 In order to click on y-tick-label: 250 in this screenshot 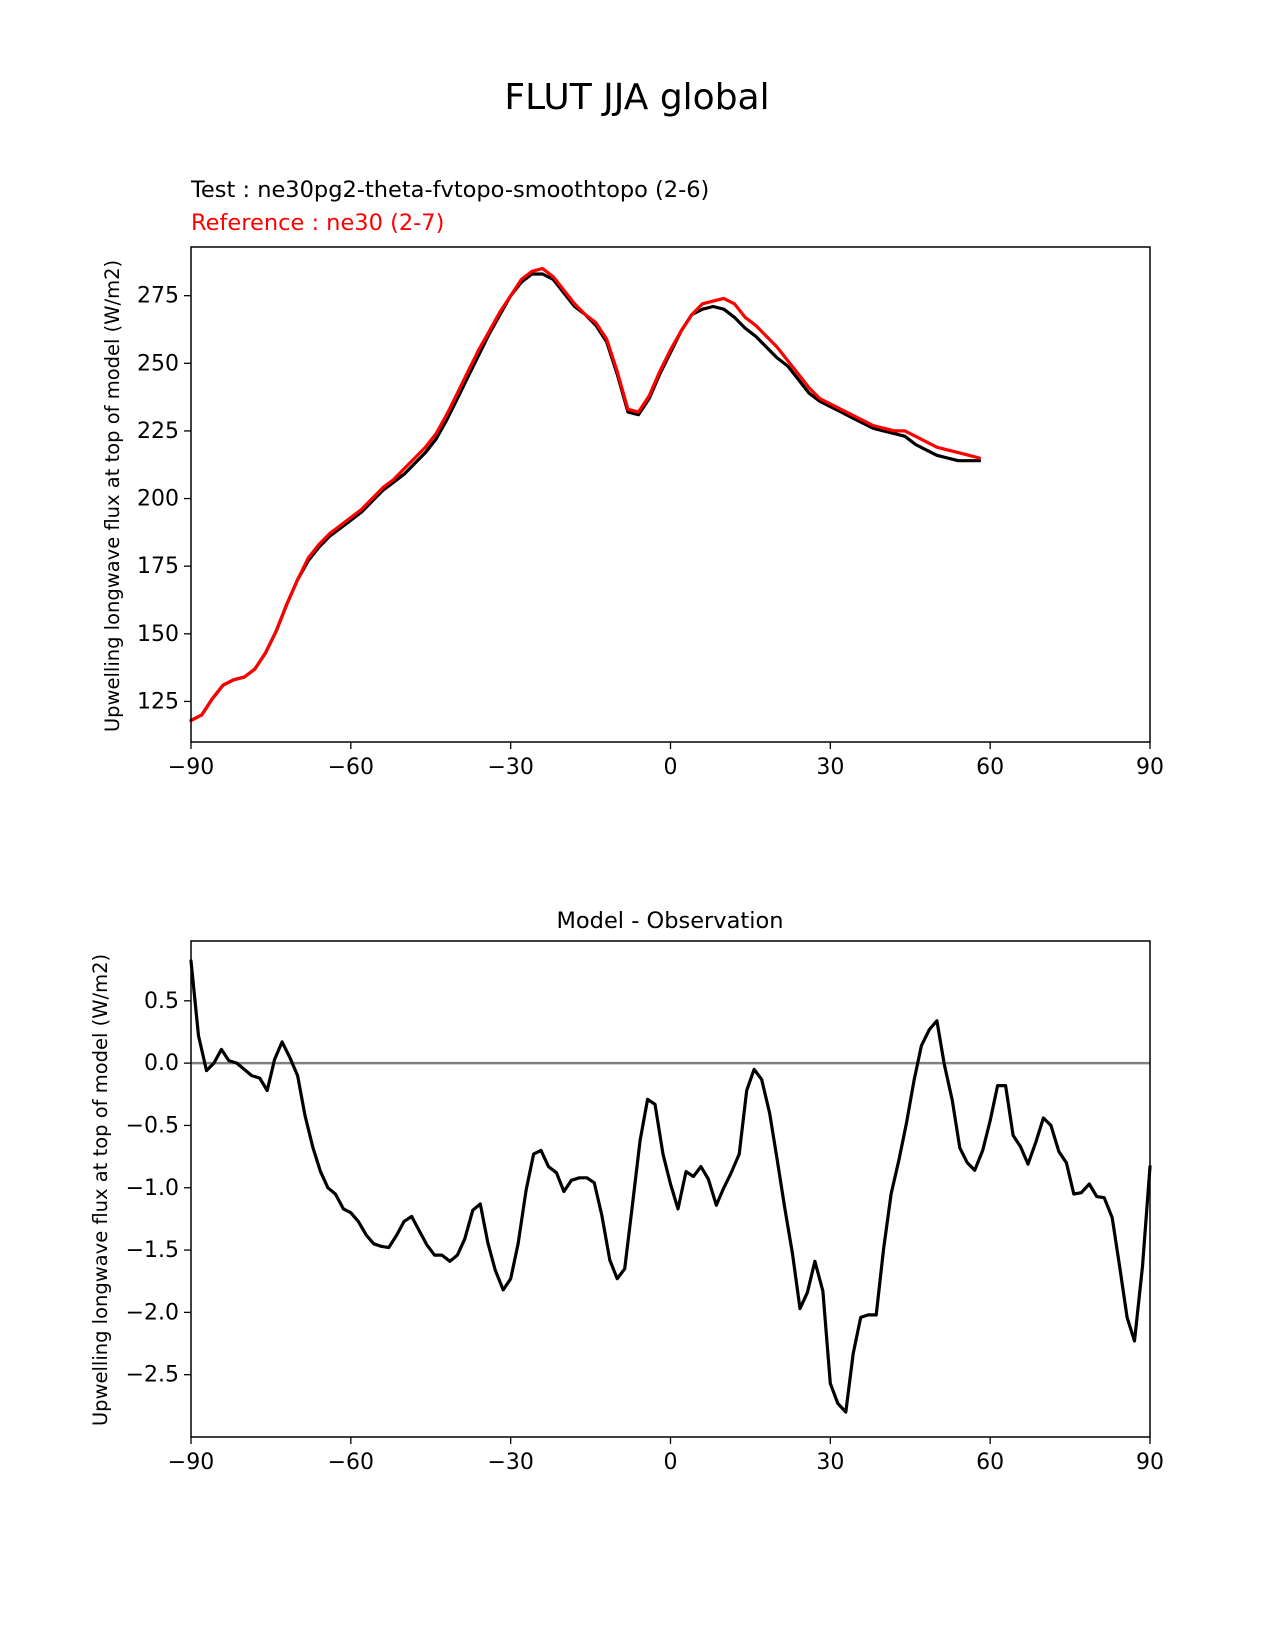, I will do `click(158, 363)`.